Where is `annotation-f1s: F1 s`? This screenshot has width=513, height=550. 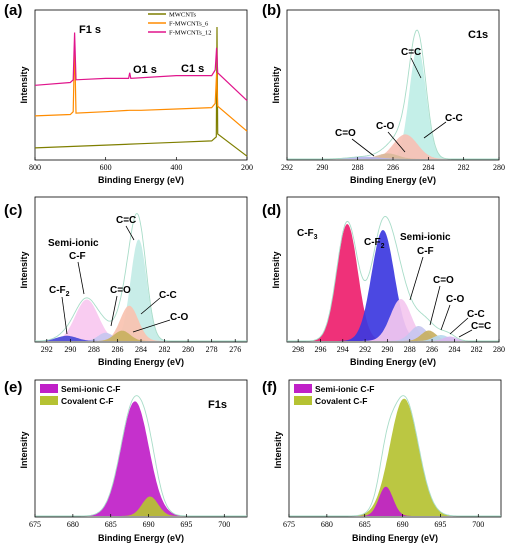
annotation-f1s: F1 s is located at coordinates (90, 30).